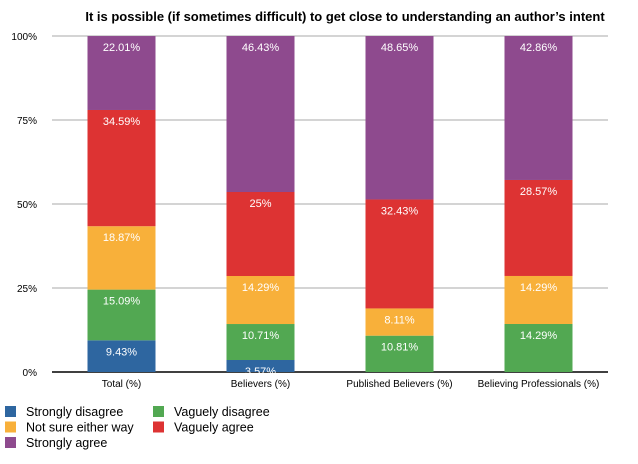 Image resolution: width=638 pixels, height=464 pixels. Describe the element at coordinates (222, 412) in the screenshot. I see `legend-label: Vaguely disagree` at that location.